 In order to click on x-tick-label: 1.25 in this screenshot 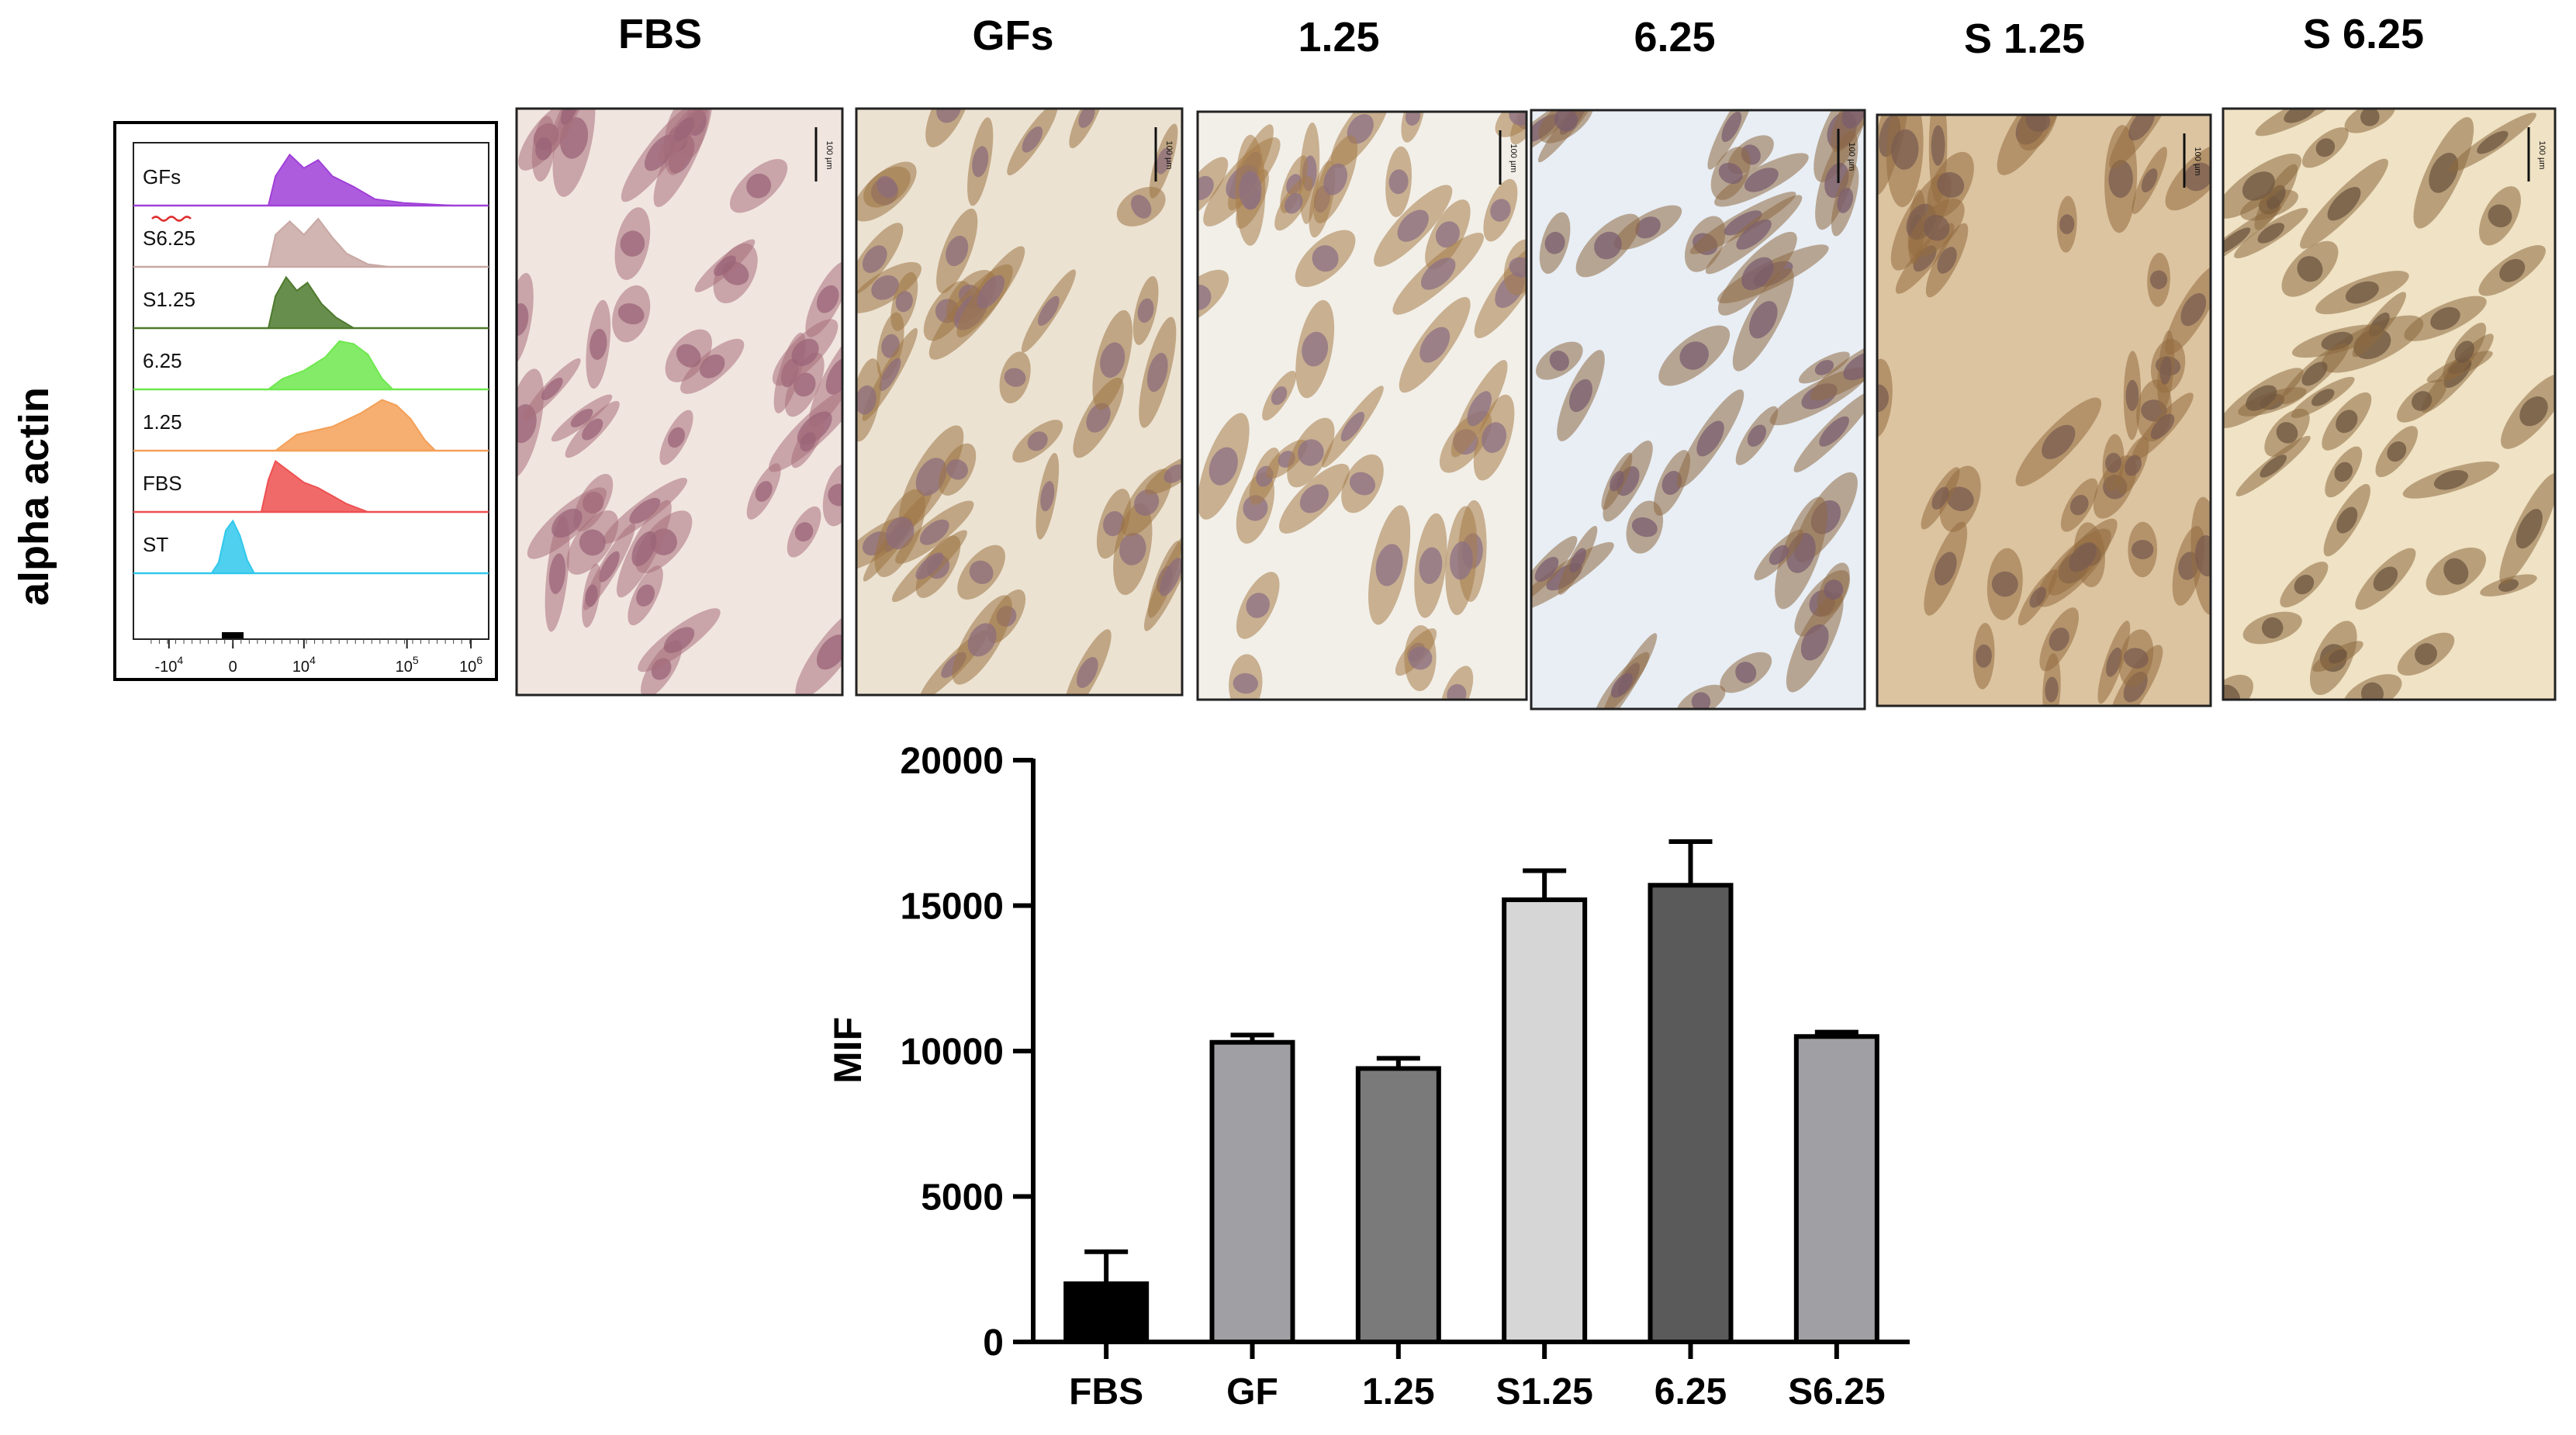, I will do `click(1398, 1392)`.